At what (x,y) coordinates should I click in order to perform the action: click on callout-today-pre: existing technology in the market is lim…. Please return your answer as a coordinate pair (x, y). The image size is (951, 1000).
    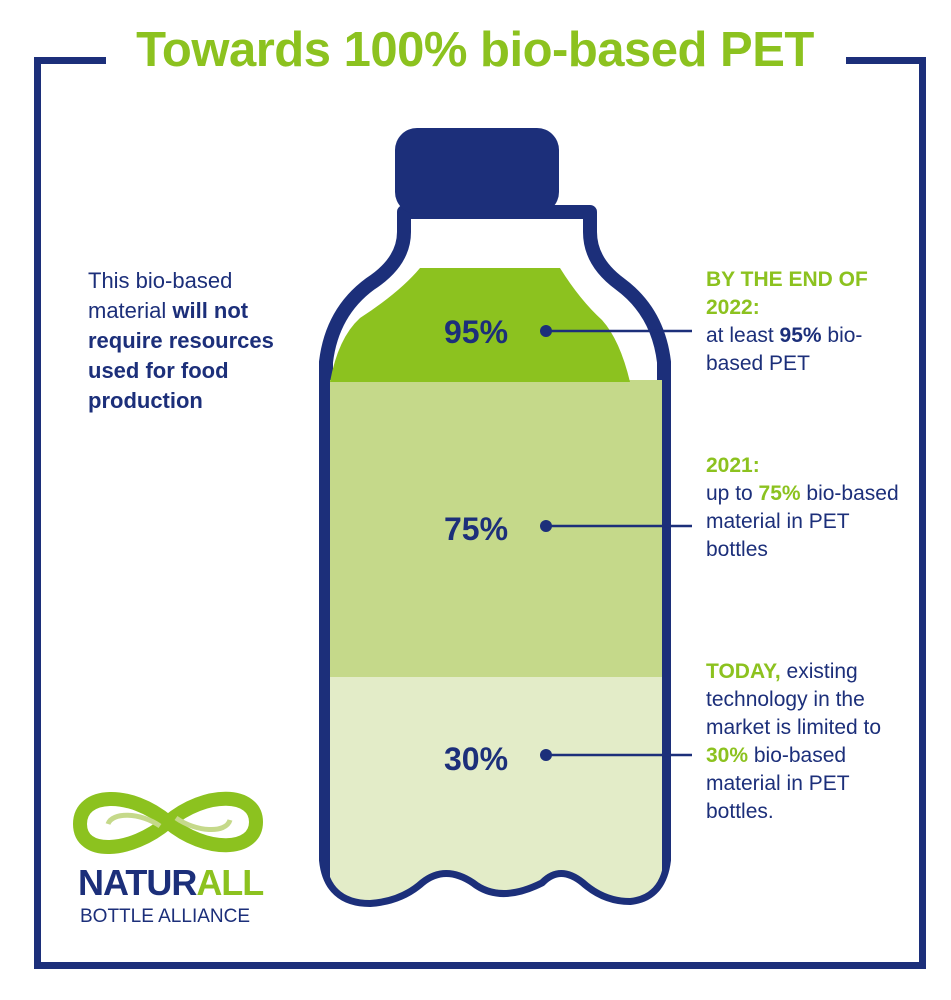
    Looking at the image, I should click on (794, 699).